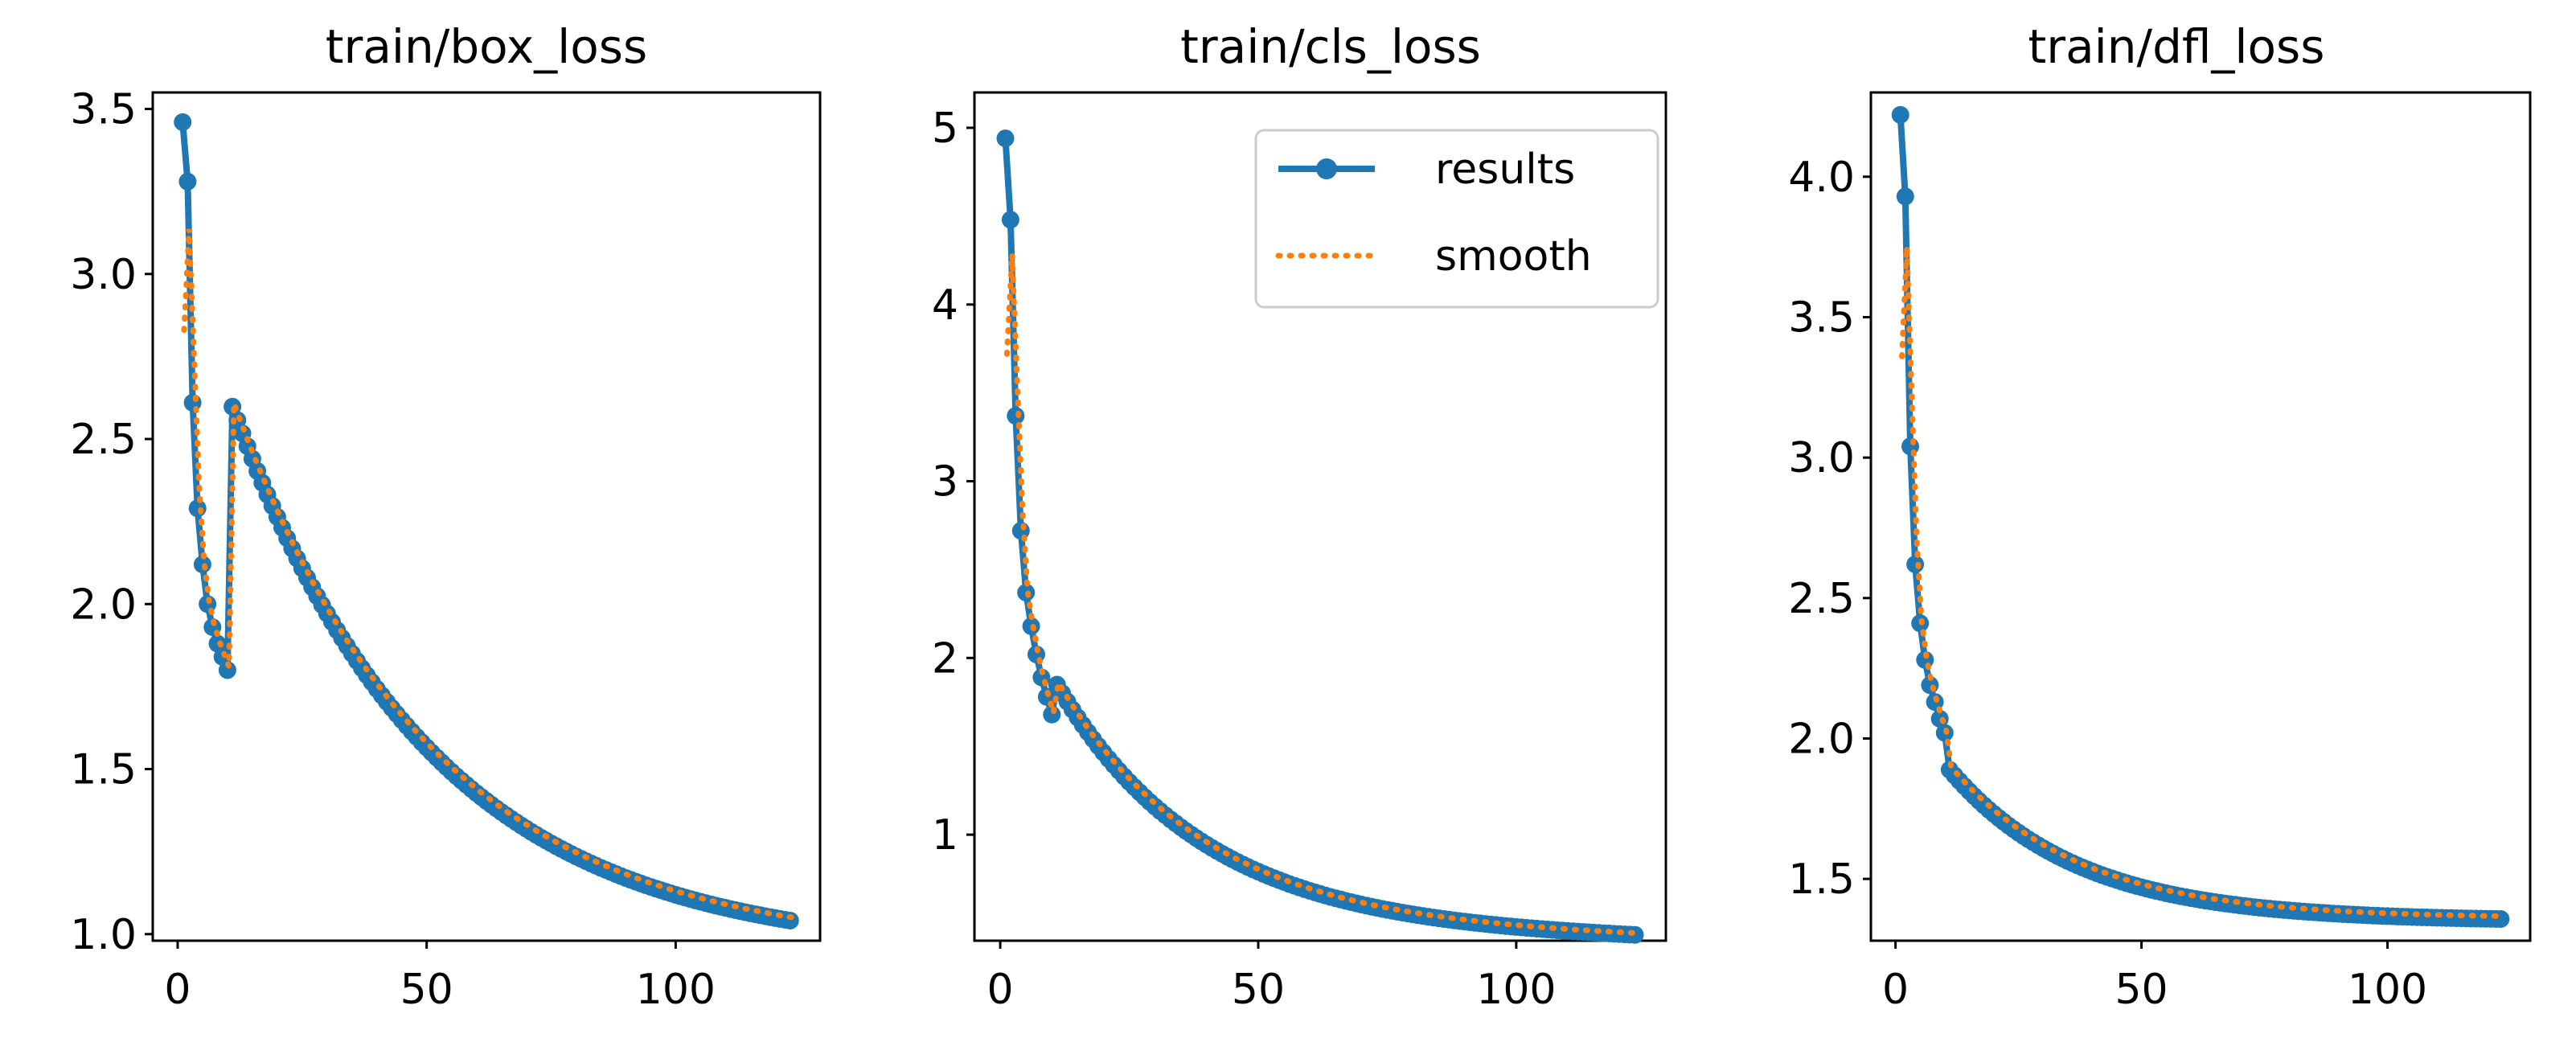 This screenshot has width=2576, height=1038. Describe the element at coordinates (1514, 257) in the screenshot. I see `legend-label-smooth: smooth` at that location.